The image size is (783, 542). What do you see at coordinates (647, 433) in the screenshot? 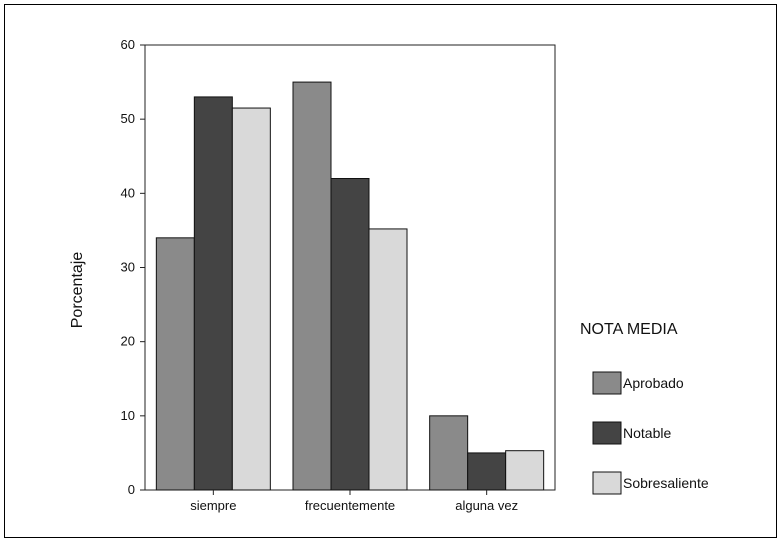
I see `legend-label-notable: Notable` at bounding box center [647, 433].